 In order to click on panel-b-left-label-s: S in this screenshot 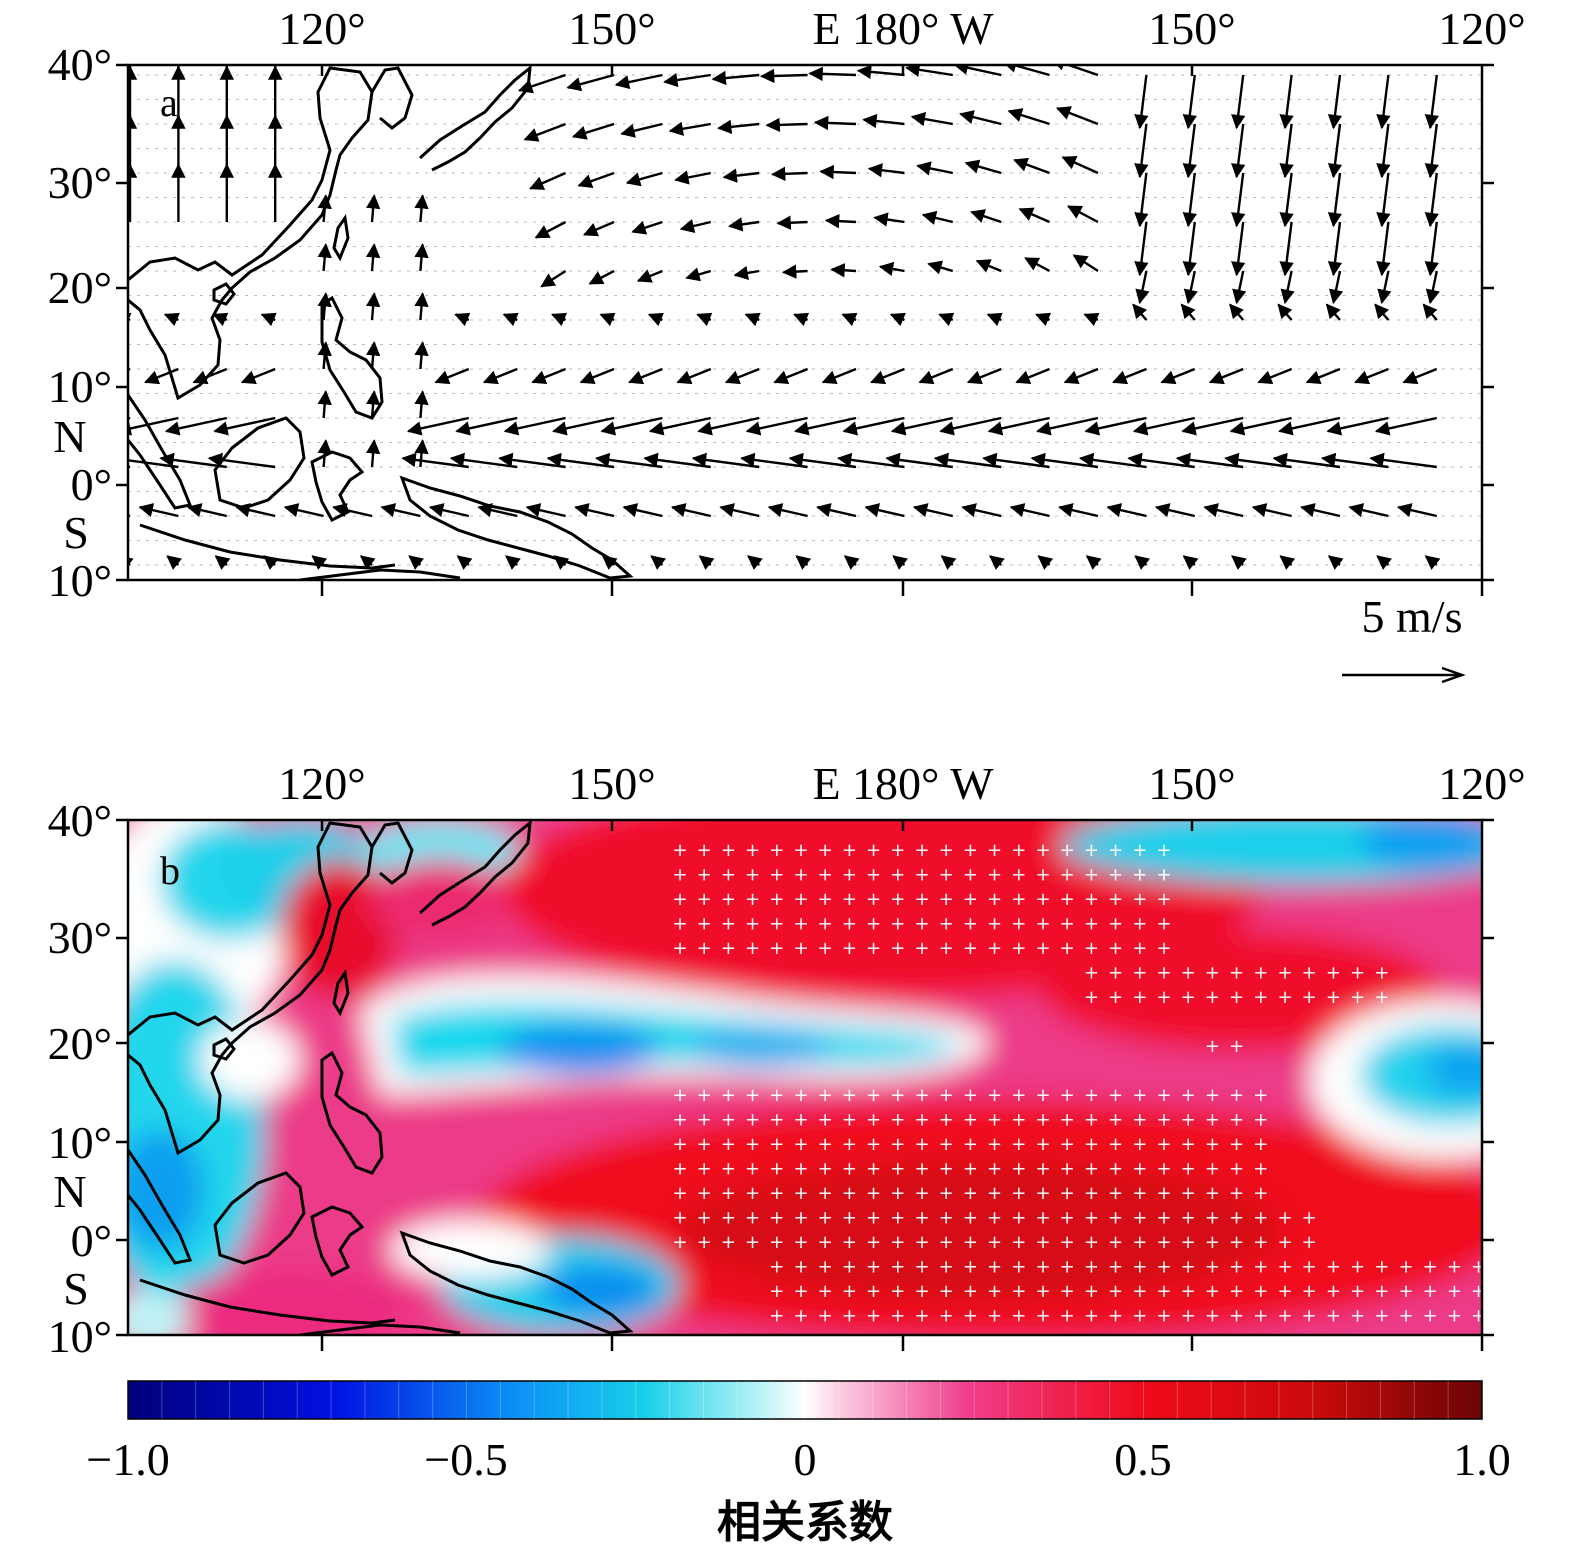, I will do `click(76, 1288)`.